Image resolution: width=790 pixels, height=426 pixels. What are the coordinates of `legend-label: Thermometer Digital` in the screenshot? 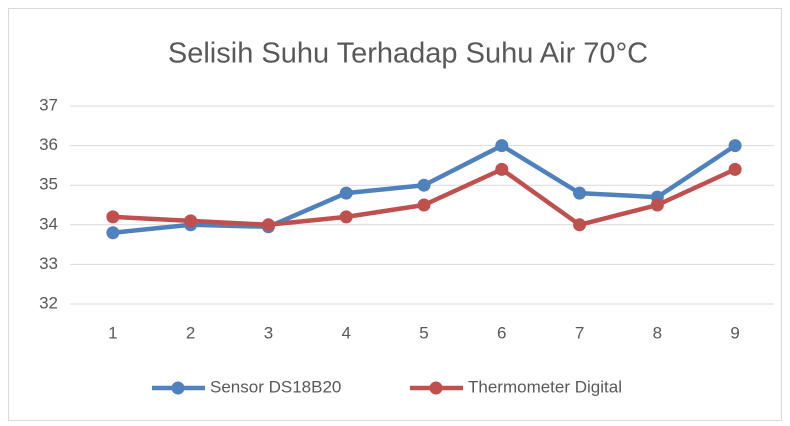 It's located at (545, 386).